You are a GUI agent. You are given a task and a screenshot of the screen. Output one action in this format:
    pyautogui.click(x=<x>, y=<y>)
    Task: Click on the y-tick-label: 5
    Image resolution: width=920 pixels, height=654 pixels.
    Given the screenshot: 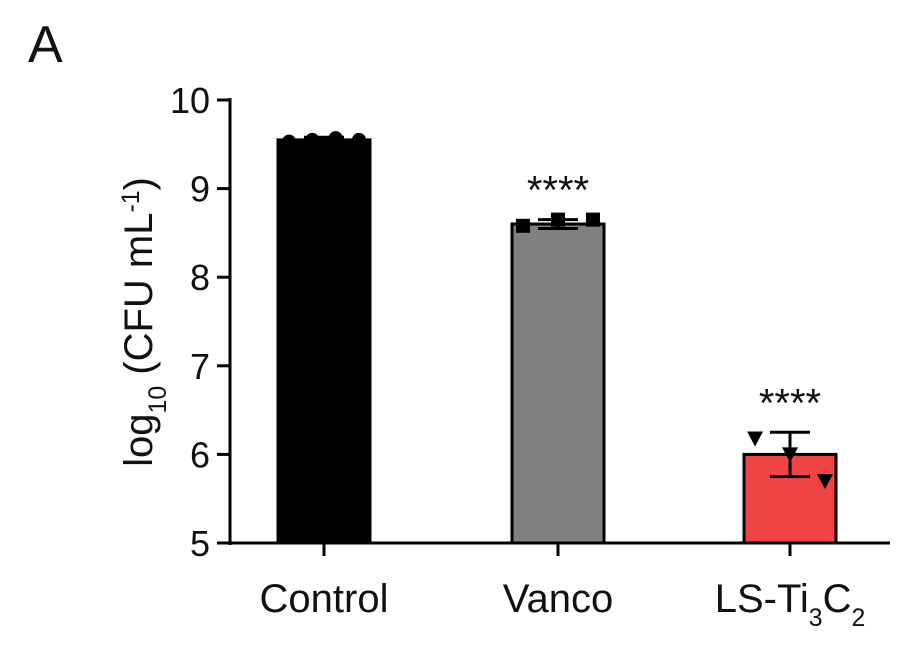 What is the action you would take?
    pyautogui.click(x=200, y=543)
    